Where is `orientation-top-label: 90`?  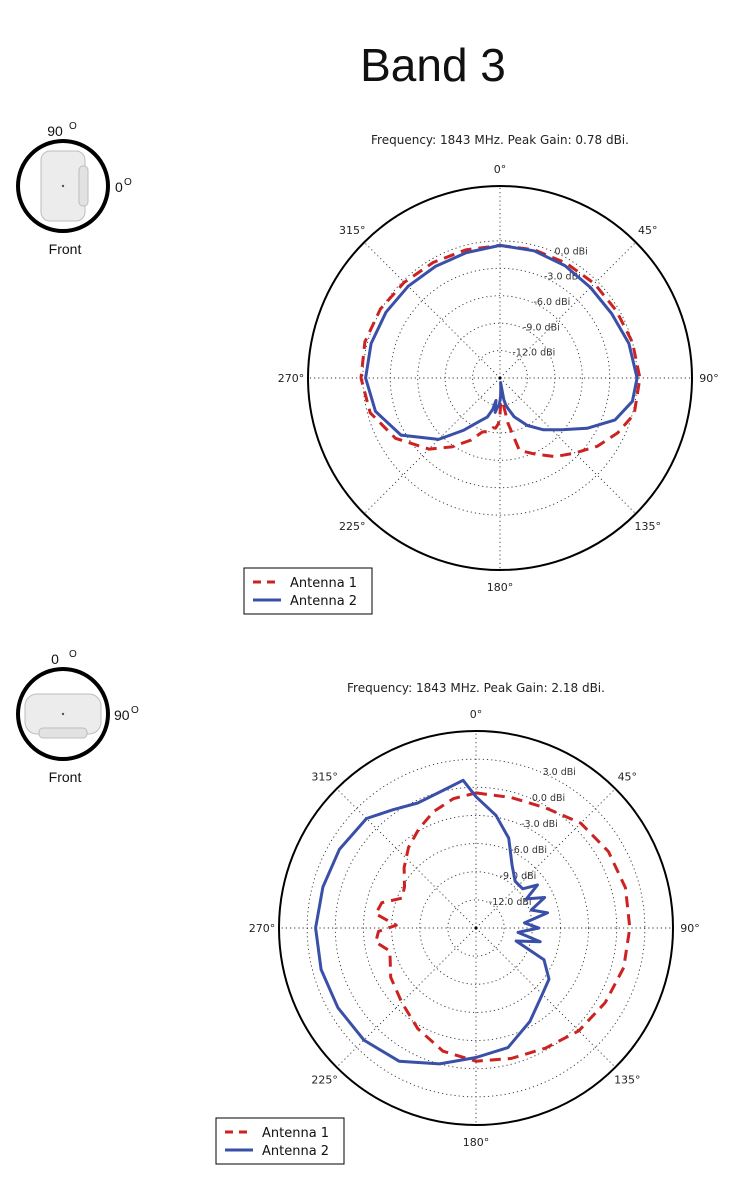 orientation-top-label: 90 is located at coordinates (55, 131).